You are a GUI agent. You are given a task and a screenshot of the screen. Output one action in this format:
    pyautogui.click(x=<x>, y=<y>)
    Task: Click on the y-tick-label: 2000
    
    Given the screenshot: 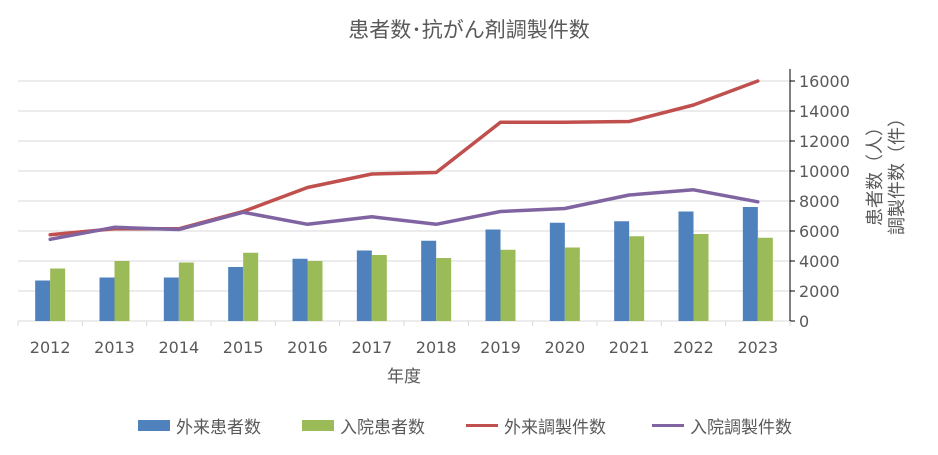 What is the action you would take?
    pyautogui.click(x=819, y=291)
    